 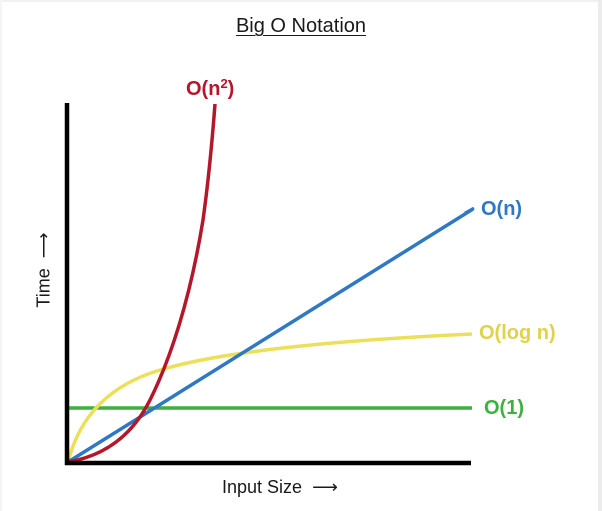 I want to click on label-on: O(n), so click(x=502, y=209).